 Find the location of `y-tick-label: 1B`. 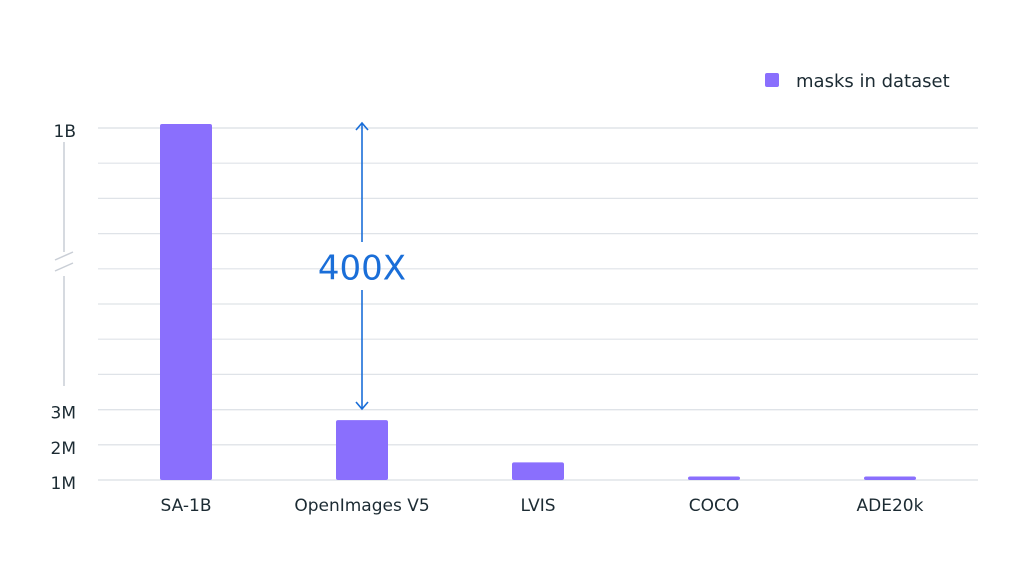

y-tick-label: 1B is located at coordinates (65, 132).